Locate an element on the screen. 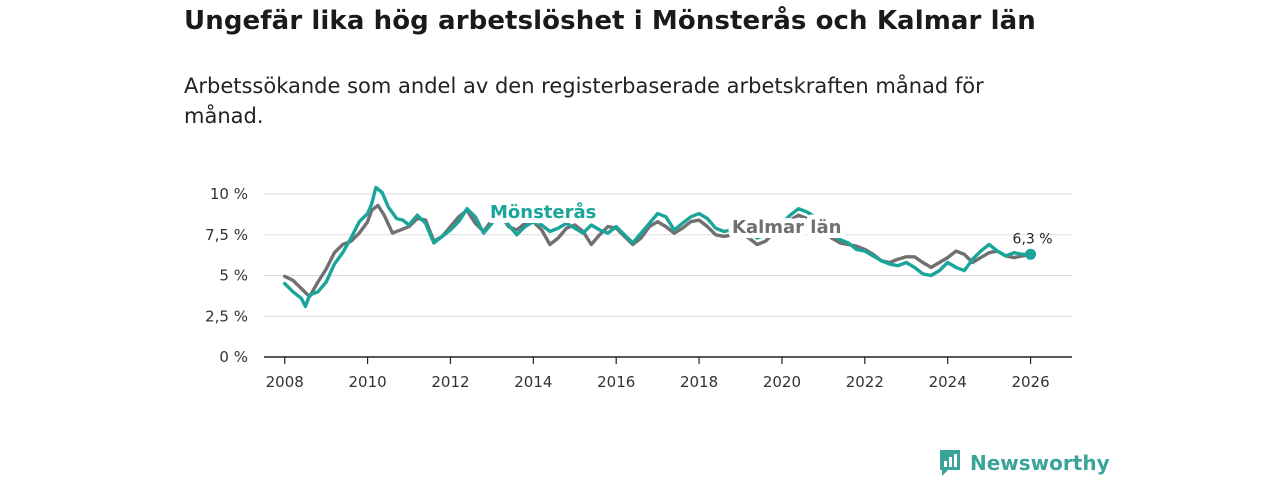 Image resolution: width=1280 pixels, height=480 pixels. x-tick-label: 2026 is located at coordinates (1030, 382).